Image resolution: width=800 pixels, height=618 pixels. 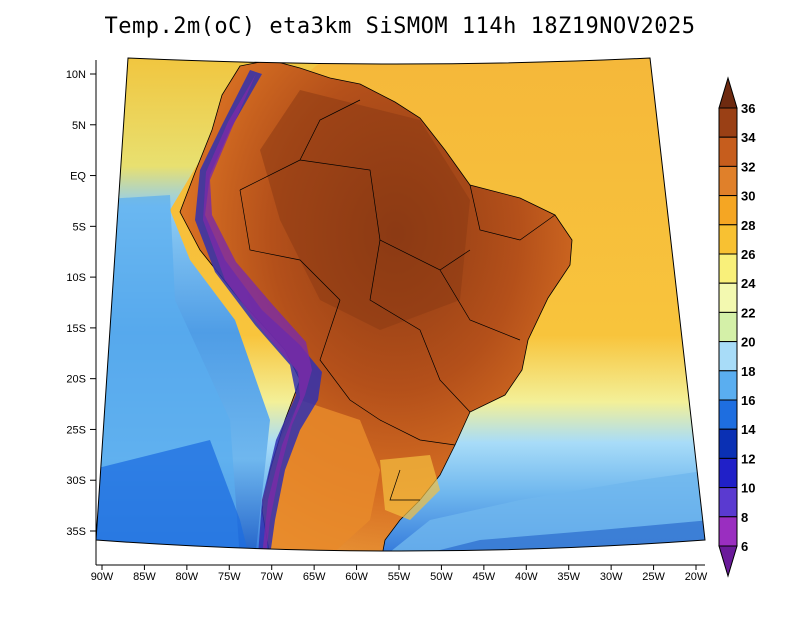 I want to click on lat-tick-label: 25S, so click(x=76, y=430).